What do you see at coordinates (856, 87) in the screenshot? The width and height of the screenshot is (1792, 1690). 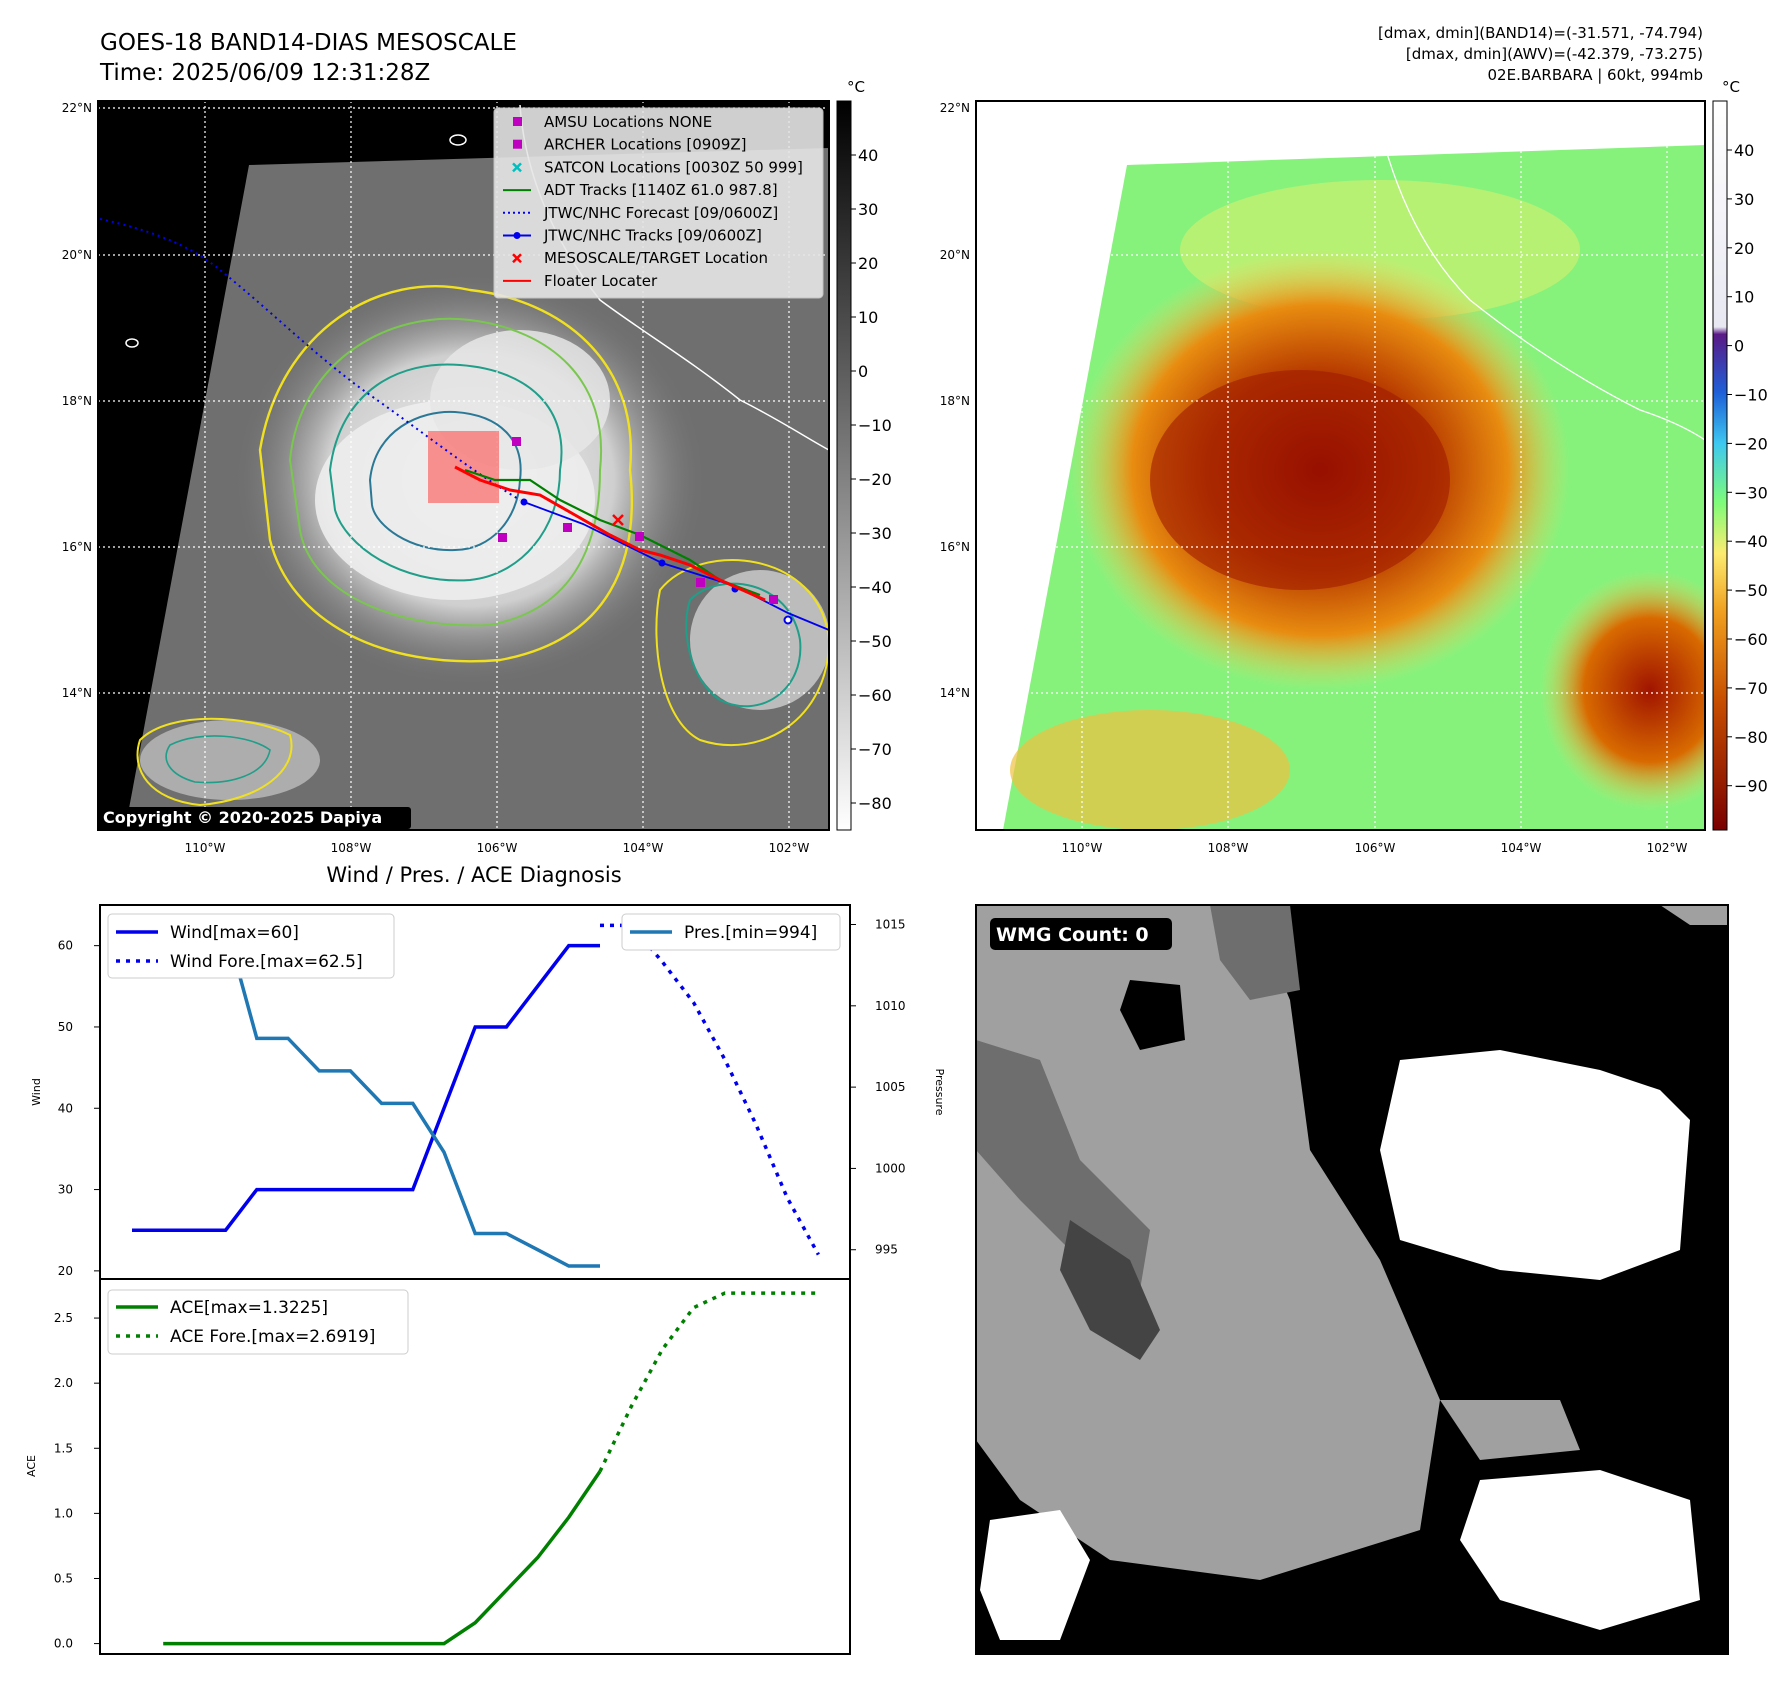 I see `ir-colorbar-unit: °C` at bounding box center [856, 87].